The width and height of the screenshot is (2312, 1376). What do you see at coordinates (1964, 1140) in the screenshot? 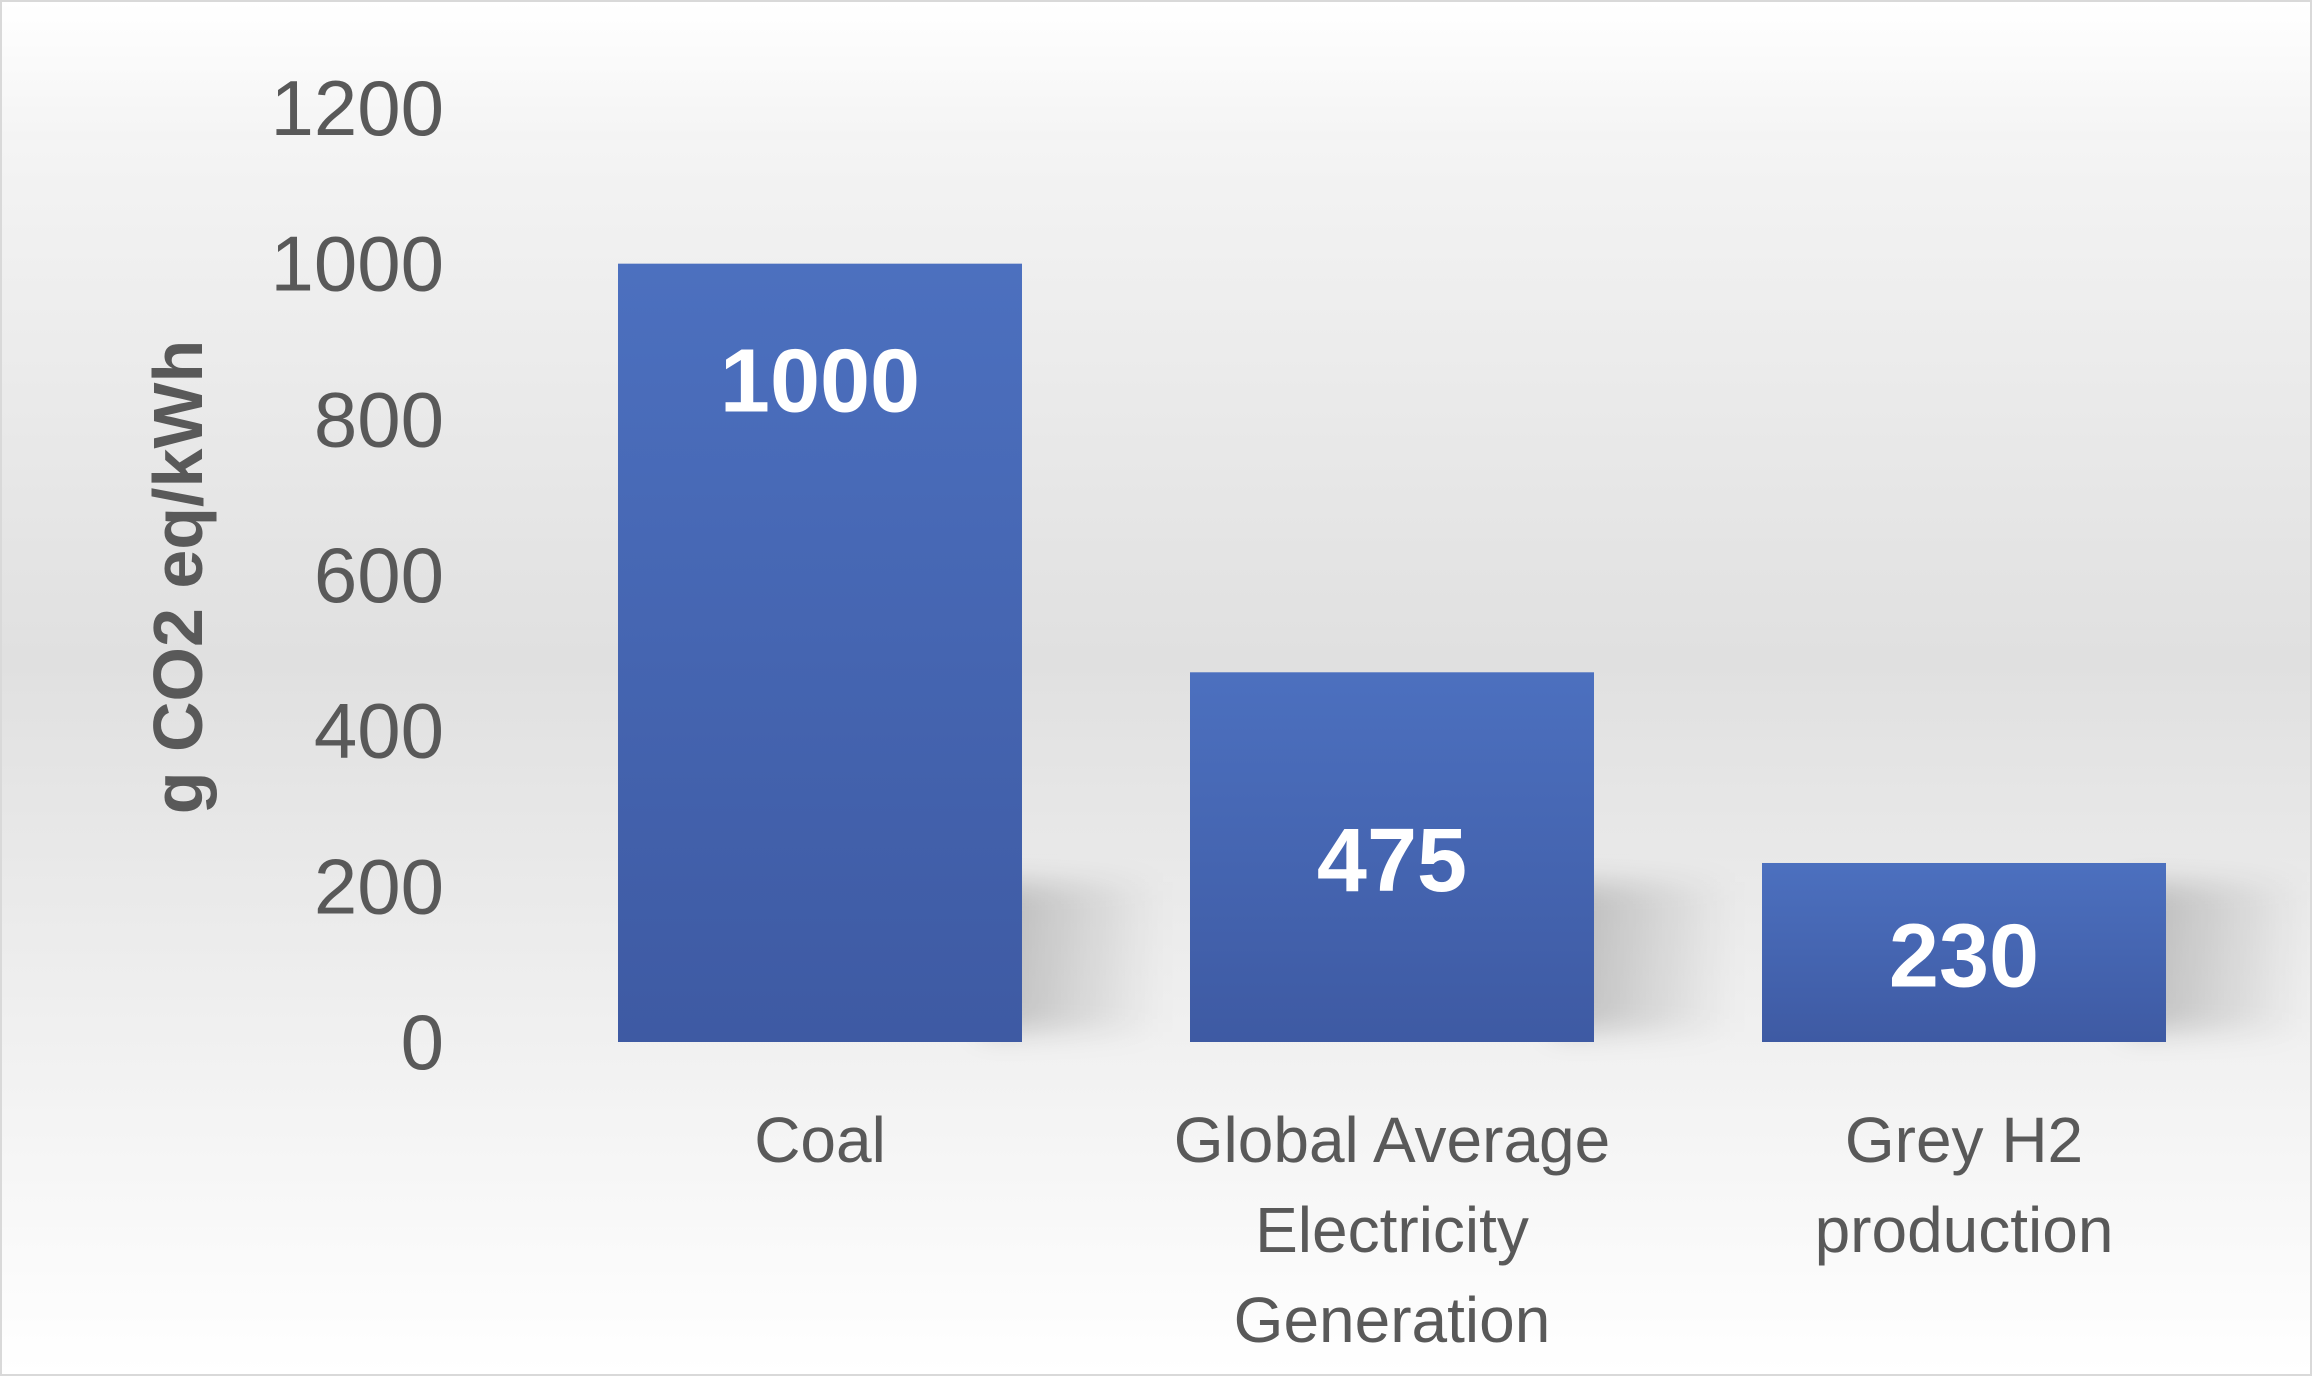
I see `x-category-line: Grey H2` at bounding box center [1964, 1140].